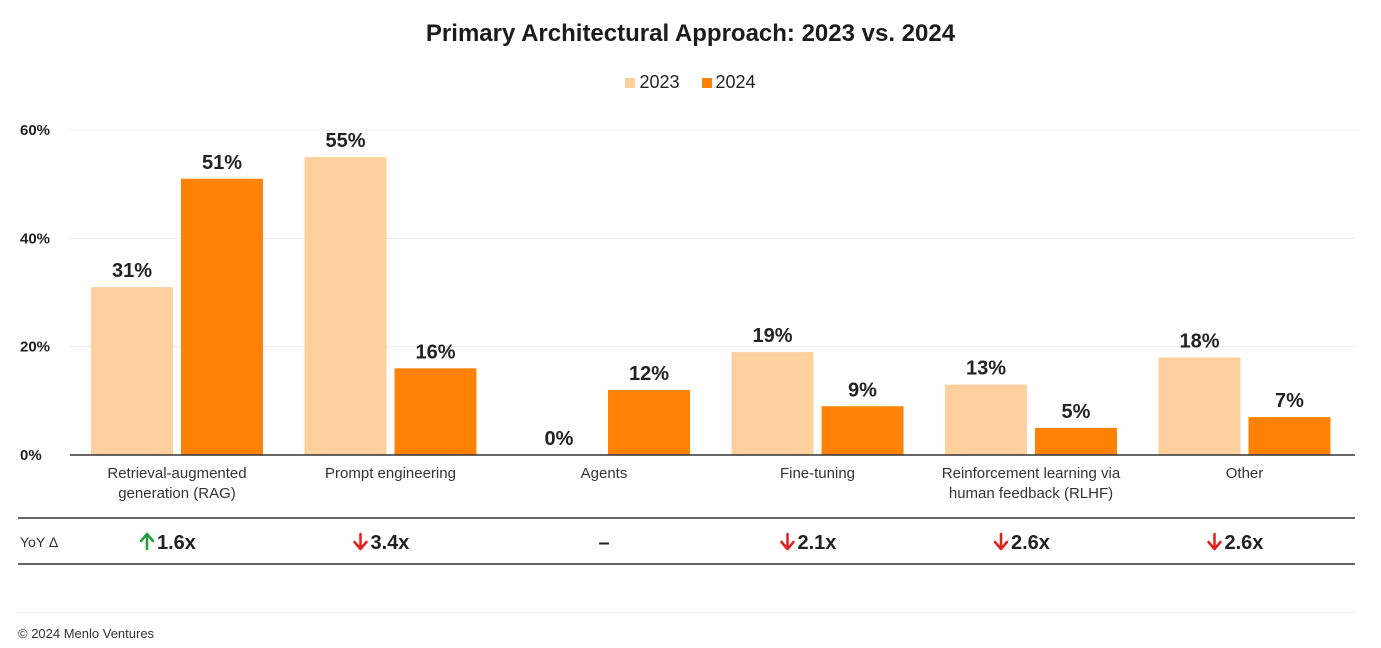  Describe the element at coordinates (649, 374) in the screenshot. I see `data-label-2024-2: 12%` at that location.